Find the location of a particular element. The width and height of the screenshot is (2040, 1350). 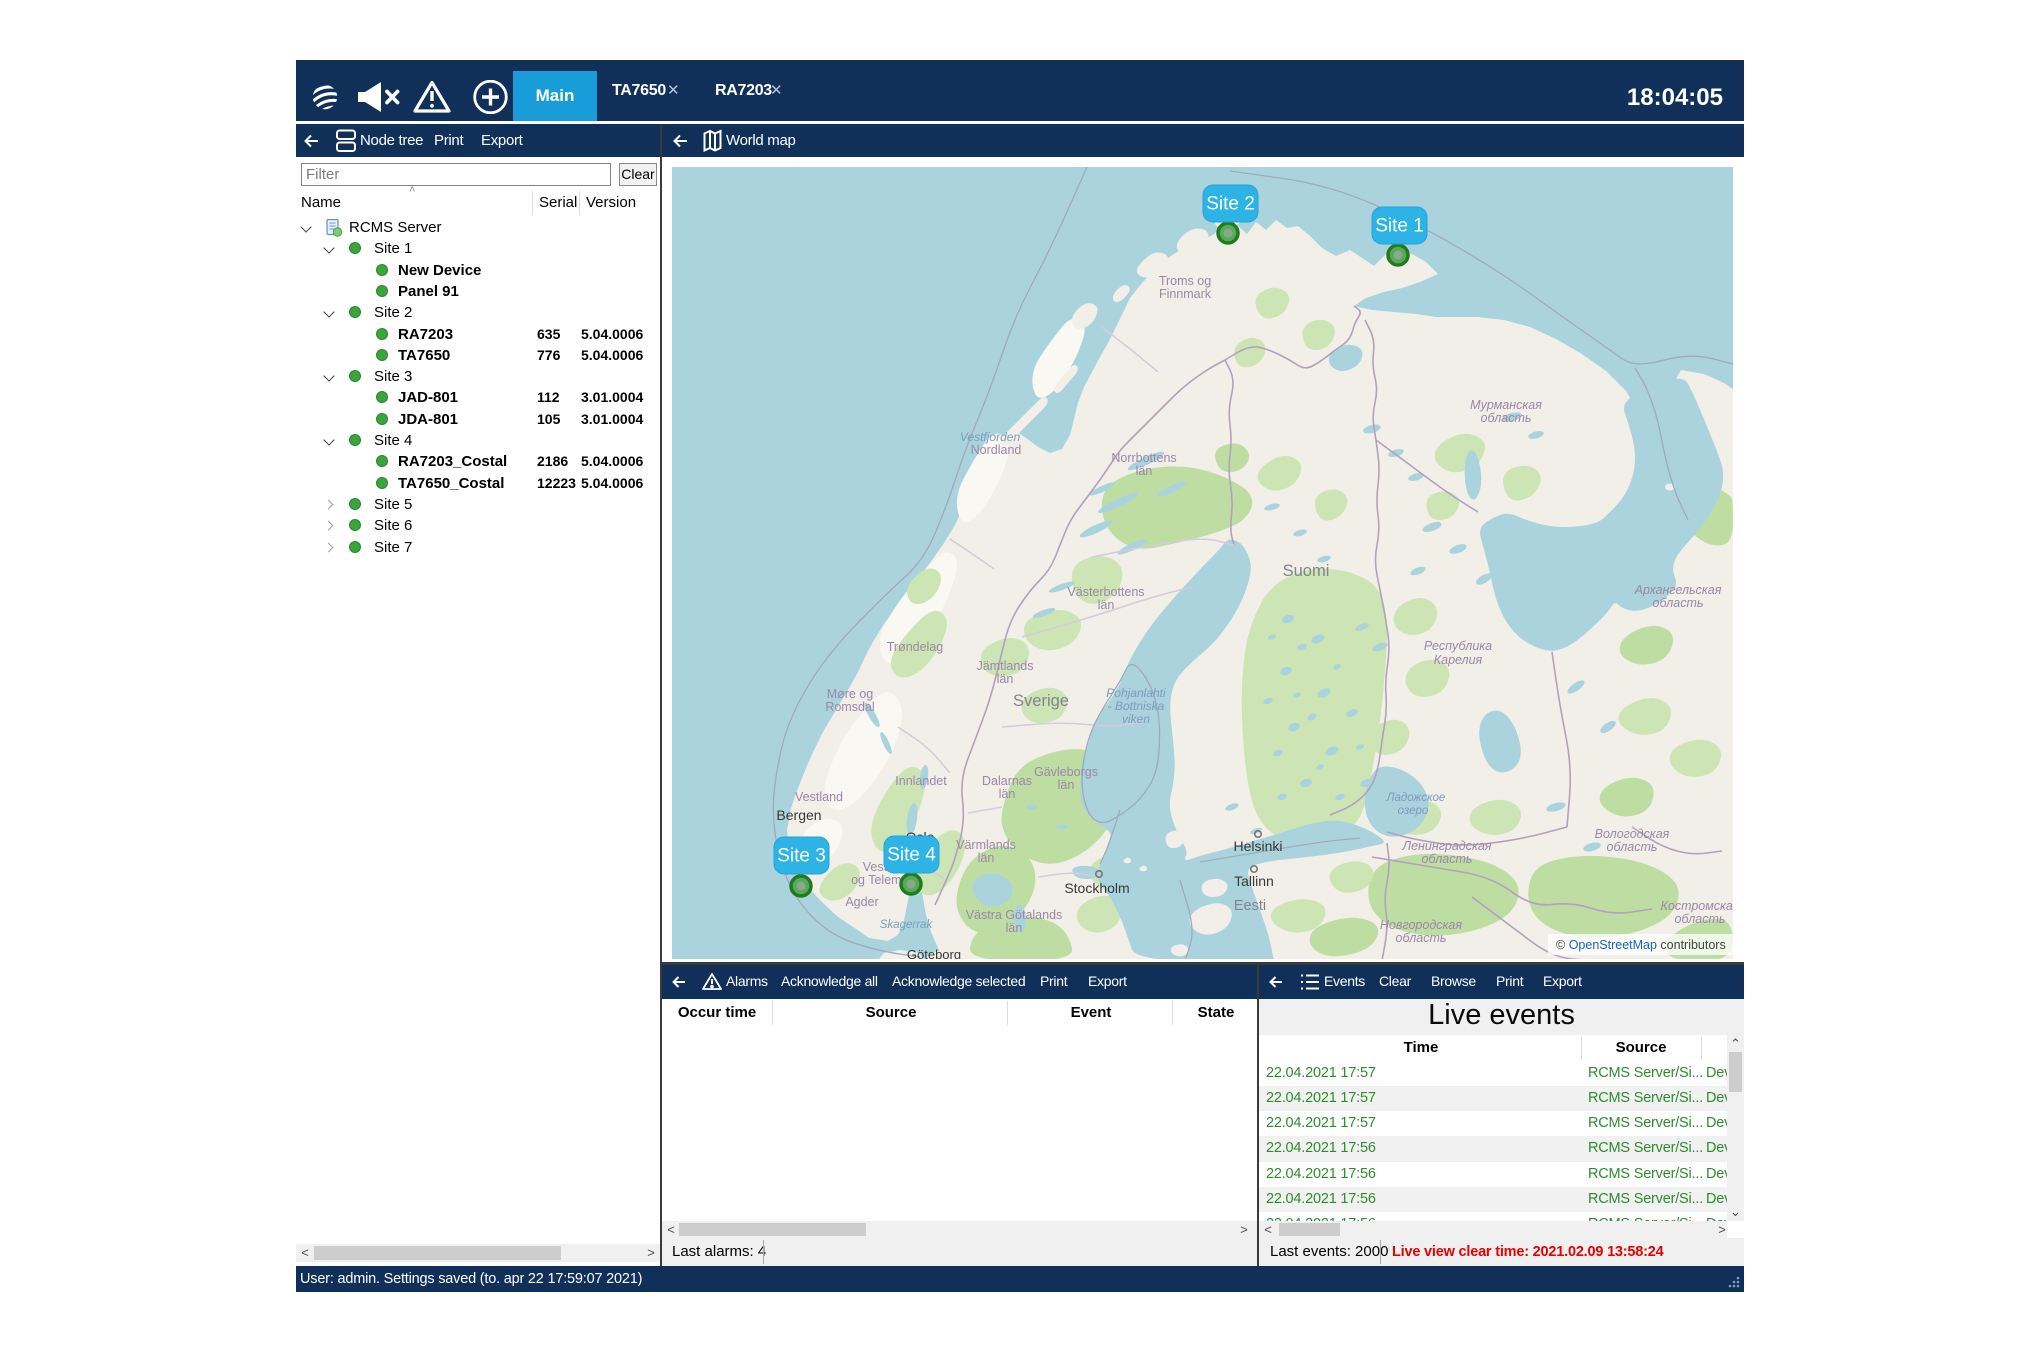

svg-text: Ладожское is located at coordinates (1416, 798).